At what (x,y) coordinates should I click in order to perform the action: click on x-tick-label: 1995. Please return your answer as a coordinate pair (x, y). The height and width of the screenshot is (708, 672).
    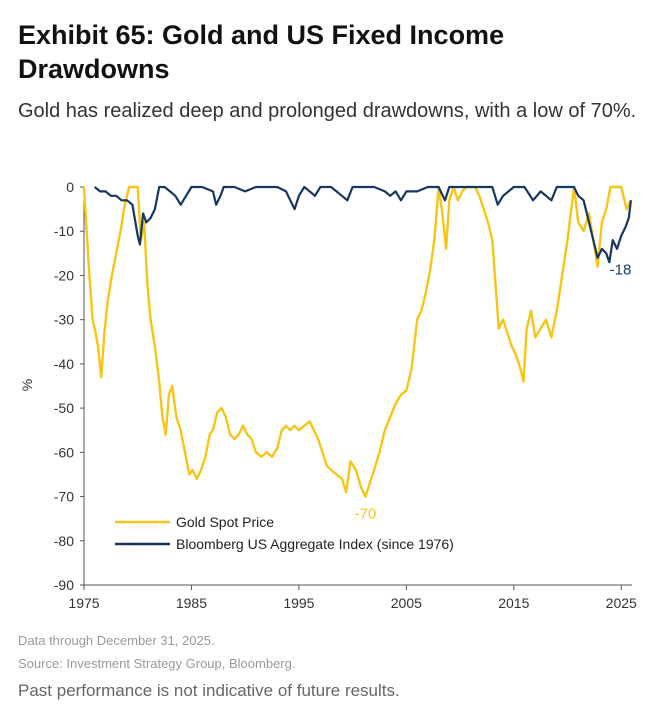
    Looking at the image, I should click on (298, 602).